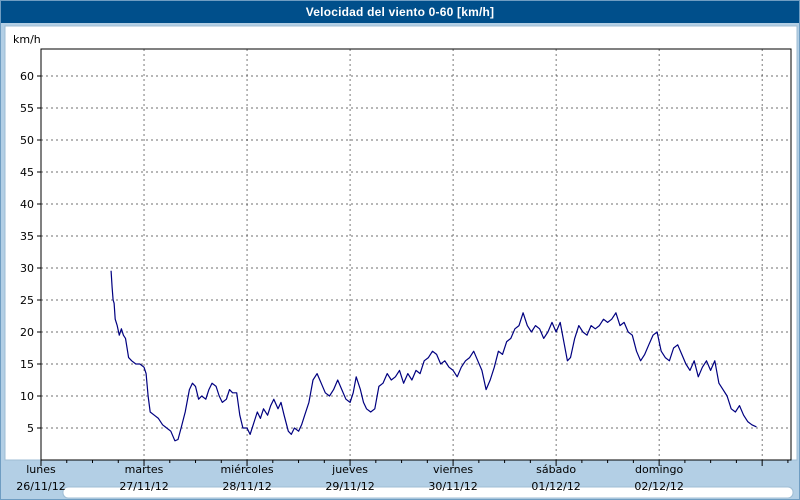 Image resolution: width=800 pixels, height=500 pixels. I want to click on y-tick-label: 5, so click(30, 428).